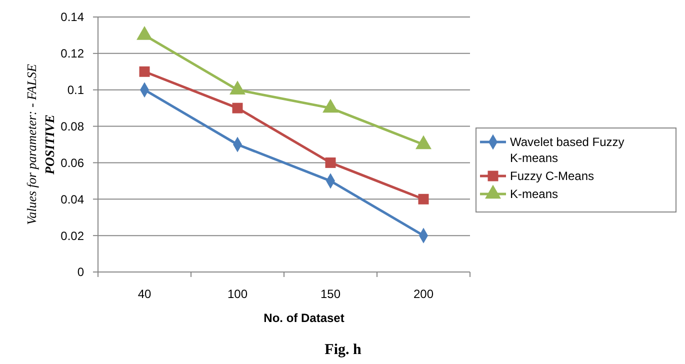 Image resolution: width=685 pixels, height=364 pixels. Describe the element at coordinates (72, 17) in the screenshot. I see `y-tick-label: 0.14` at that location.